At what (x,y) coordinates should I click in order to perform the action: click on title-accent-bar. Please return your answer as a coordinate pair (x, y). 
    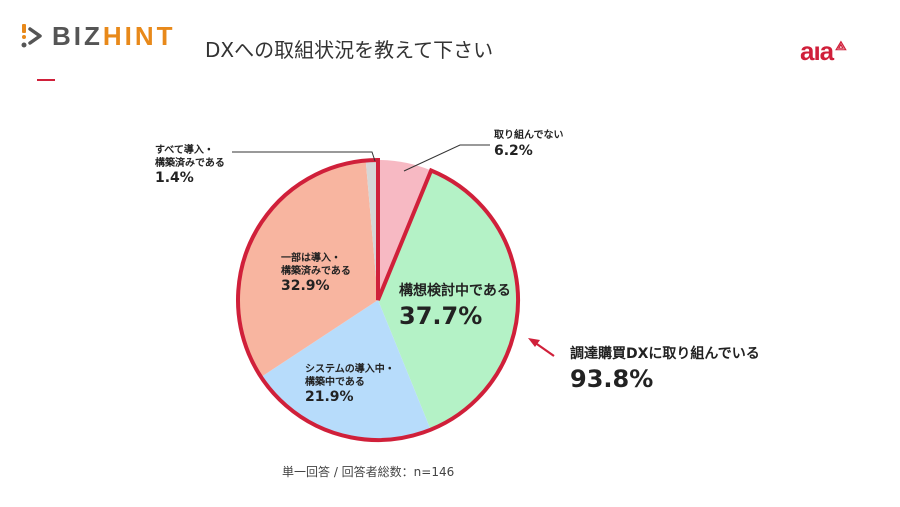
    Looking at the image, I should click on (46, 80).